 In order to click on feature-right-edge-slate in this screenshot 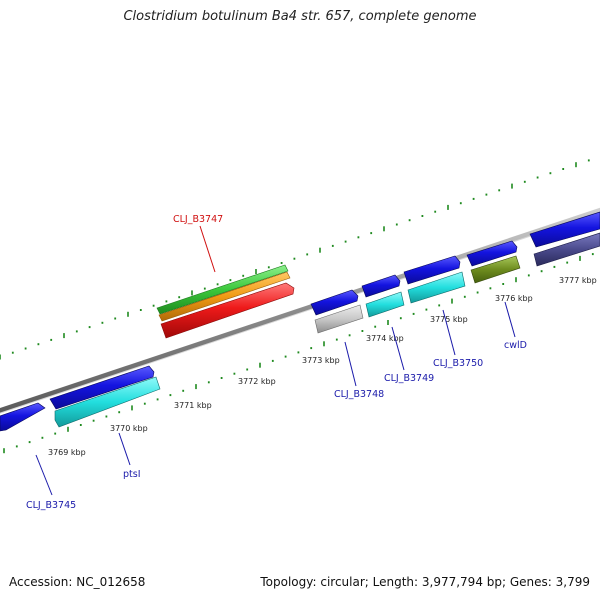, I will do `click(566, 249)`.